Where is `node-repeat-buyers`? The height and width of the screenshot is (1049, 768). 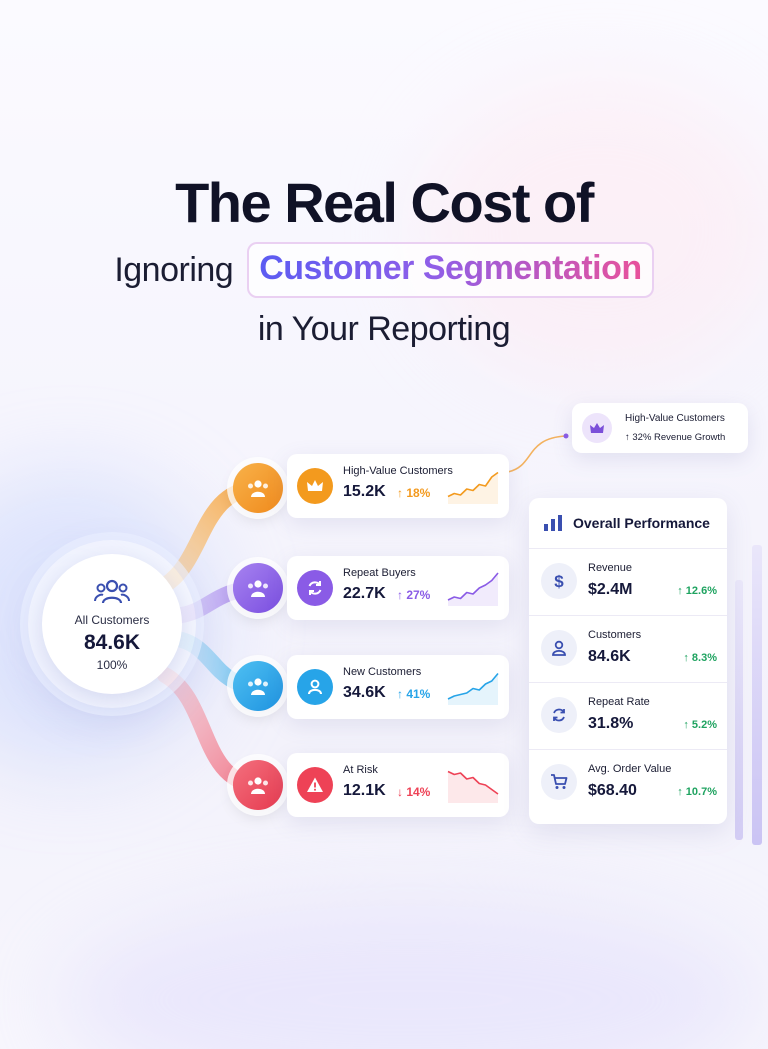
node-repeat-buyers is located at coordinates (258, 588).